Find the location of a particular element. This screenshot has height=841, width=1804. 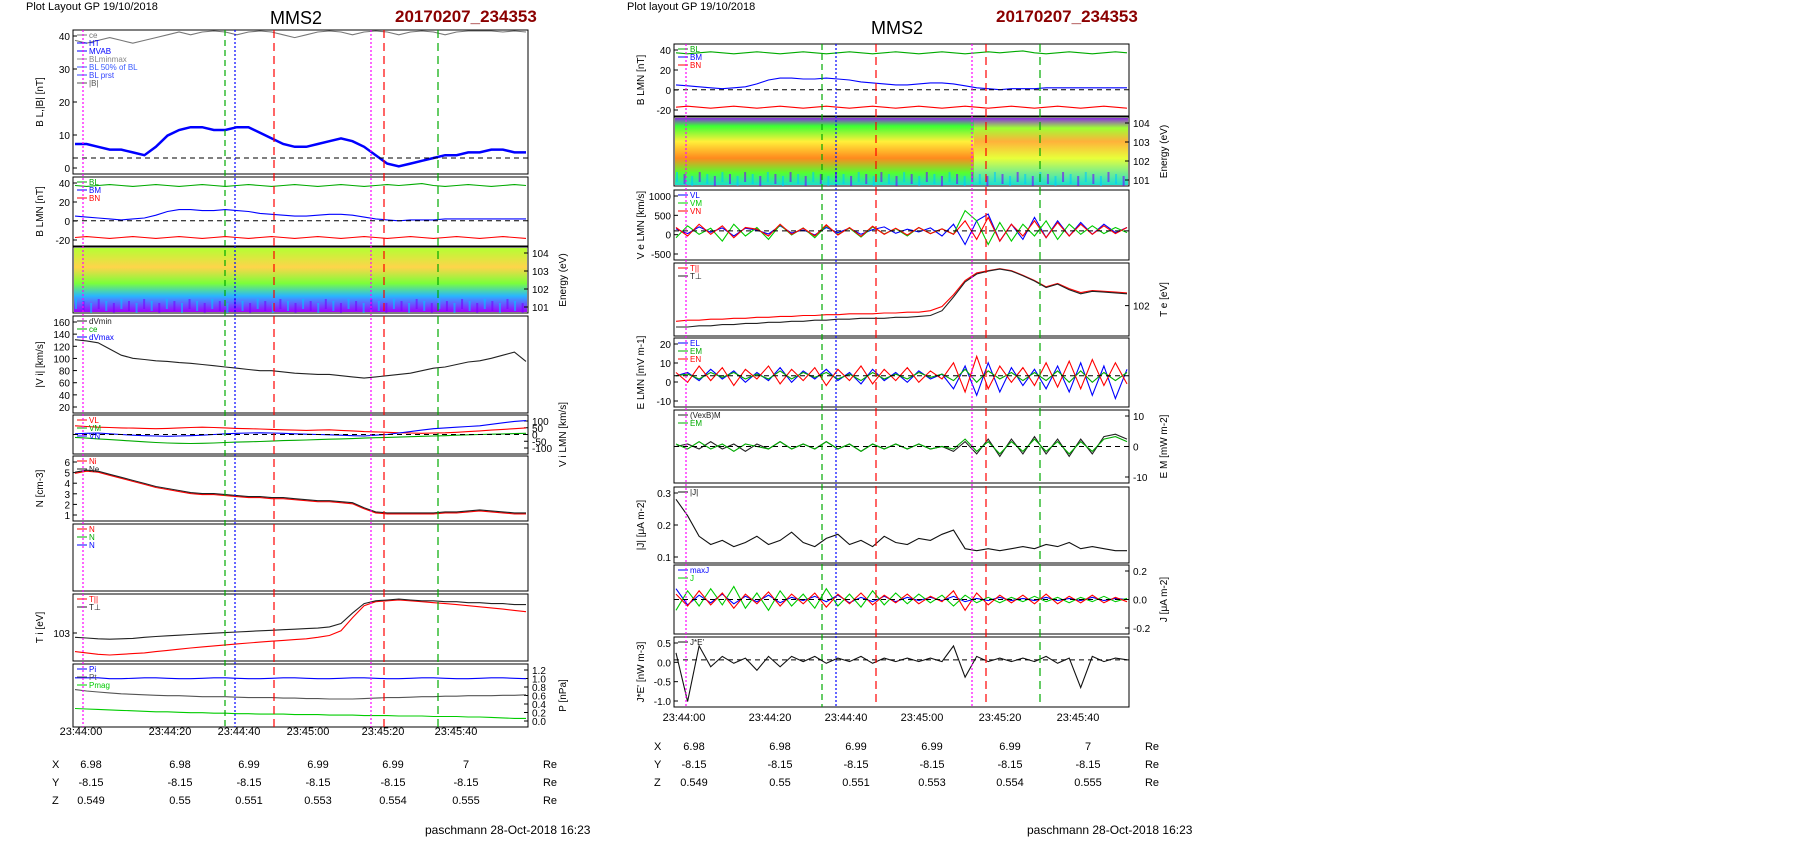

time-tick-label: 23:45:40 is located at coordinates (1078, 718).